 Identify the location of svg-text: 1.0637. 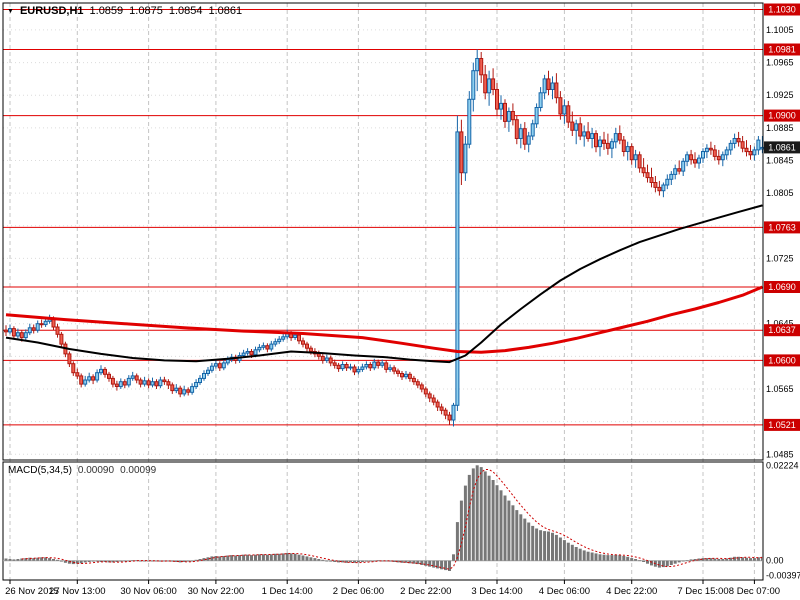
(782, 330).